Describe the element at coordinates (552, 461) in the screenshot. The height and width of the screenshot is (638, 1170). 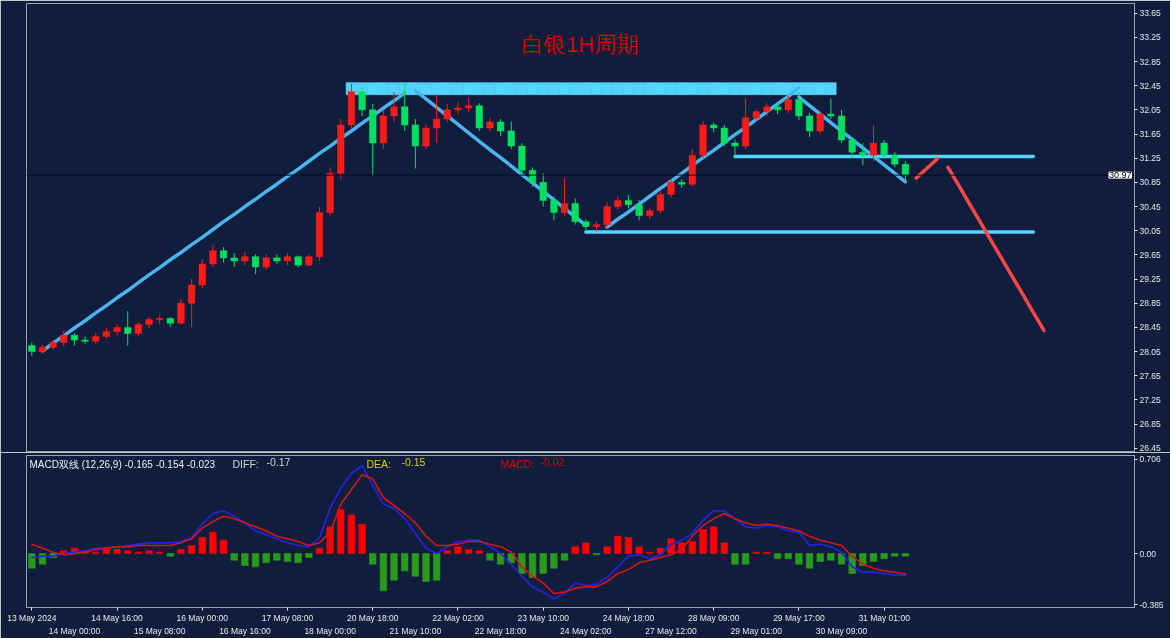
I see `annotation: -0.02` at that location.